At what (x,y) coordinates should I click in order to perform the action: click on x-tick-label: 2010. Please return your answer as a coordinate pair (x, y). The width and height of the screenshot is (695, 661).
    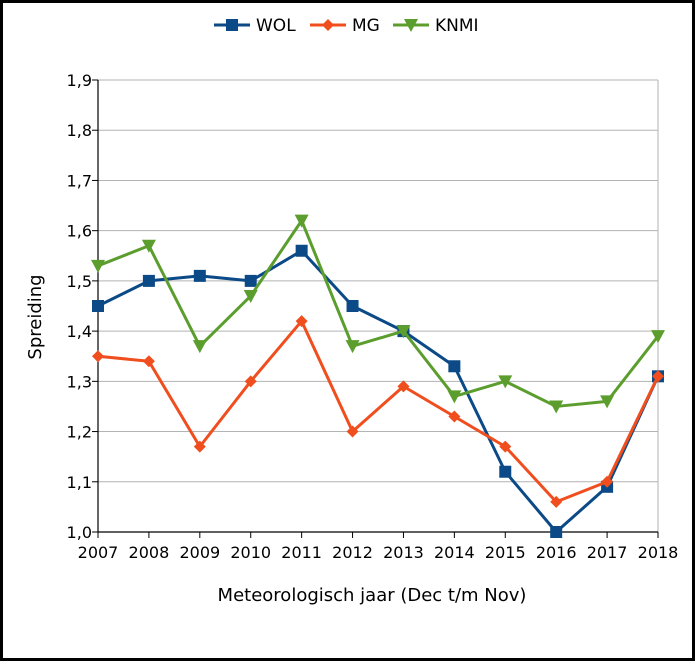
    Looking at the image, I should click on (250, 552).